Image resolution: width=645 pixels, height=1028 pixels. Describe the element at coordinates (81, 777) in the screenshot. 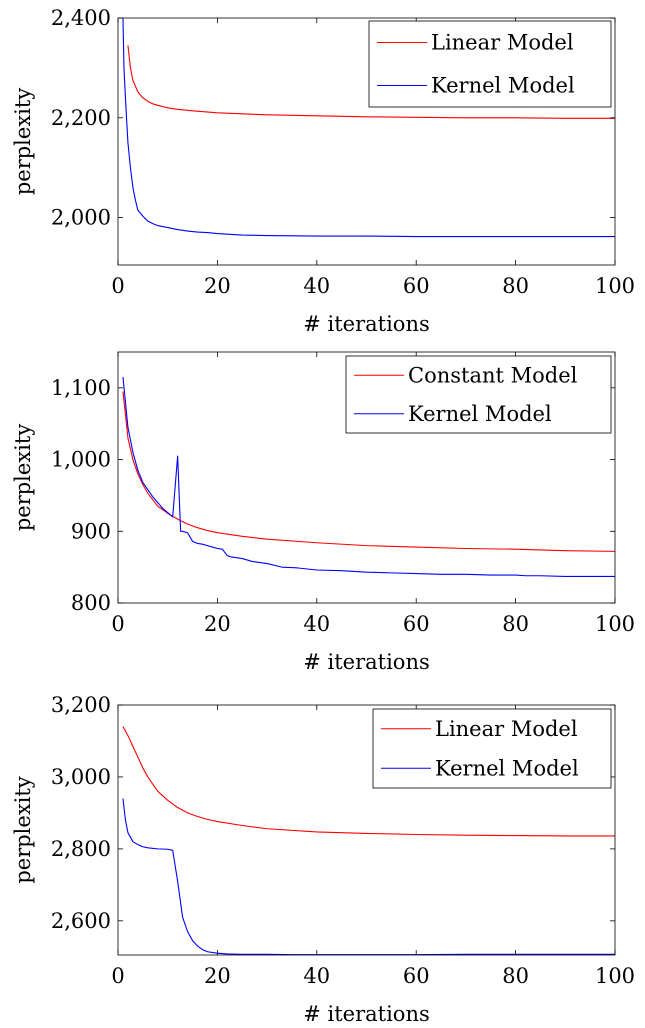

I see `y-tick-label: 3,000` at that location.